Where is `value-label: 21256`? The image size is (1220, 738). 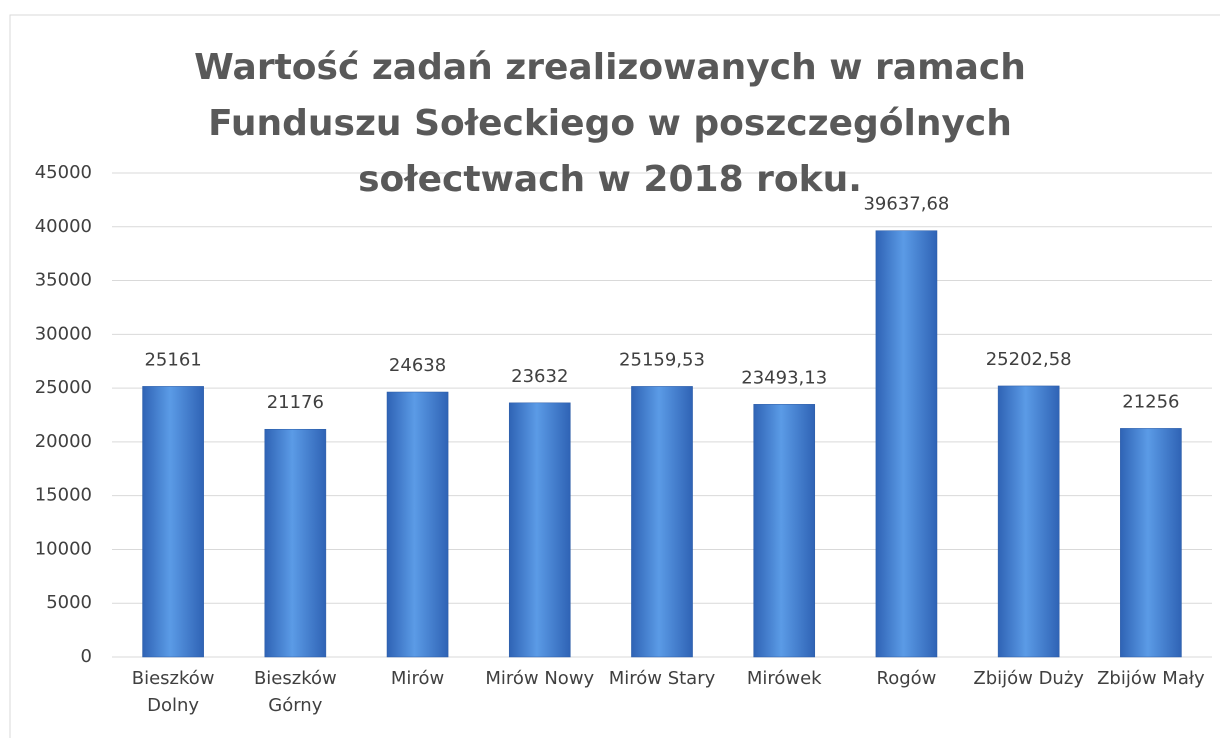 value-label: 21256 is located at coordinates (1150, 401).